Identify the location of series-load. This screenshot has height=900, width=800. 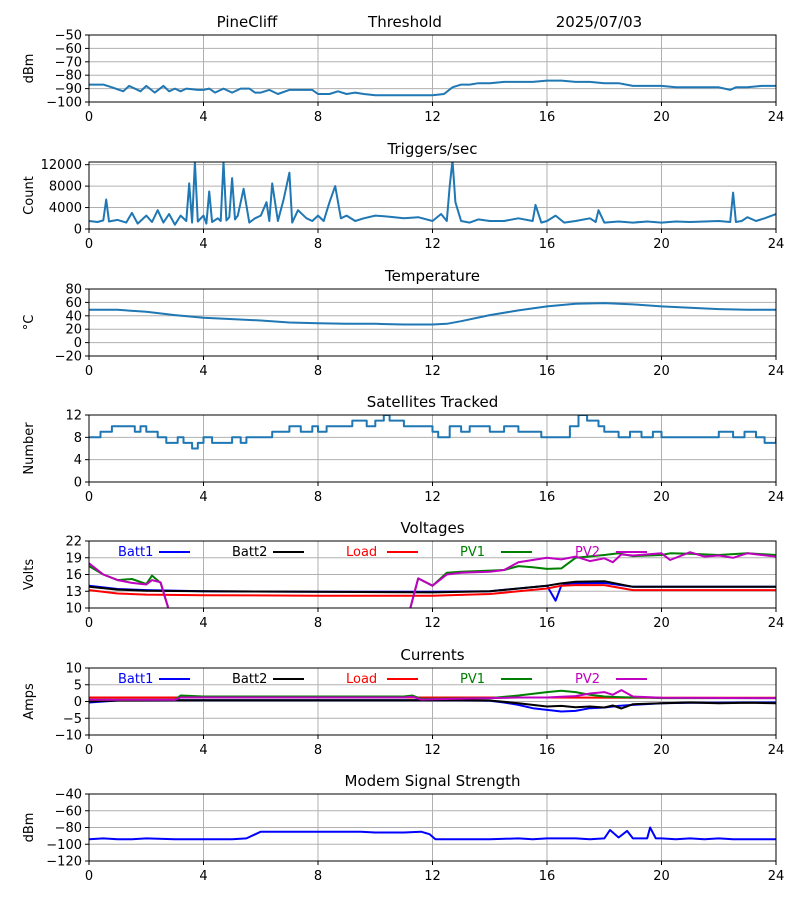
(432, 590).